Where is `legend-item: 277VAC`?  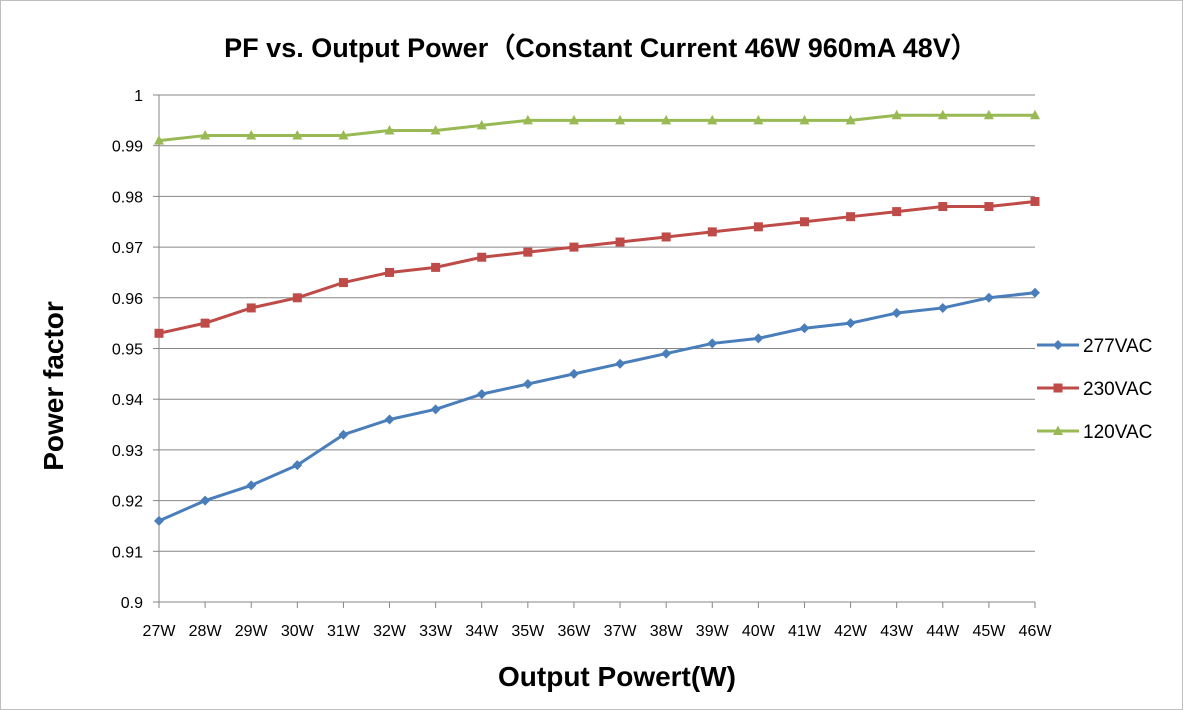 legend-item: 277VAC is located at coordinates (1094, 346).